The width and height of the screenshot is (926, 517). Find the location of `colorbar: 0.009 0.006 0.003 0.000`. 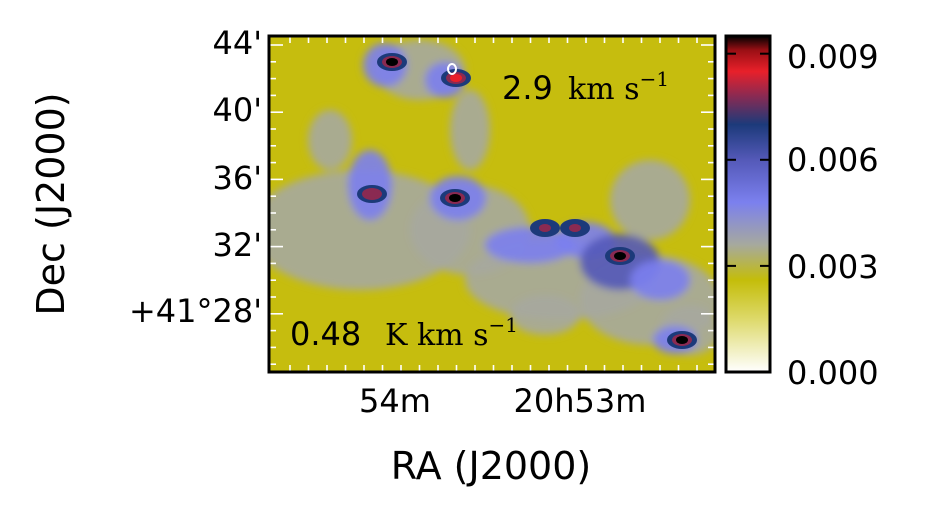

colorbar: 0.009 0.006 0.003 0.000 is located at coordinates (801, 213).